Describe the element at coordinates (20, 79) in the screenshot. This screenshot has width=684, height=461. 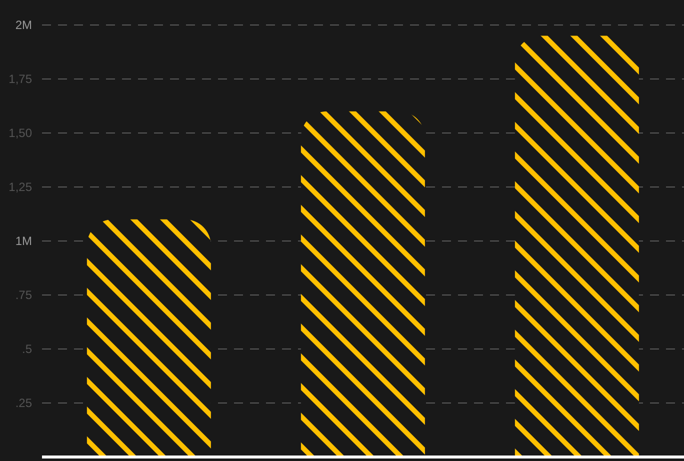
I see `y-tick-label: 1,75` at that location.